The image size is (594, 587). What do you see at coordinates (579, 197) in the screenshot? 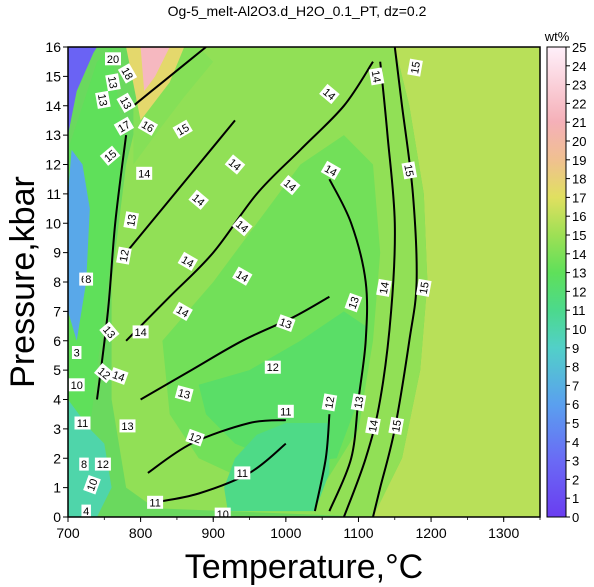
I see `colorbar-tick-label: 17` at bounding box center [579, 197].